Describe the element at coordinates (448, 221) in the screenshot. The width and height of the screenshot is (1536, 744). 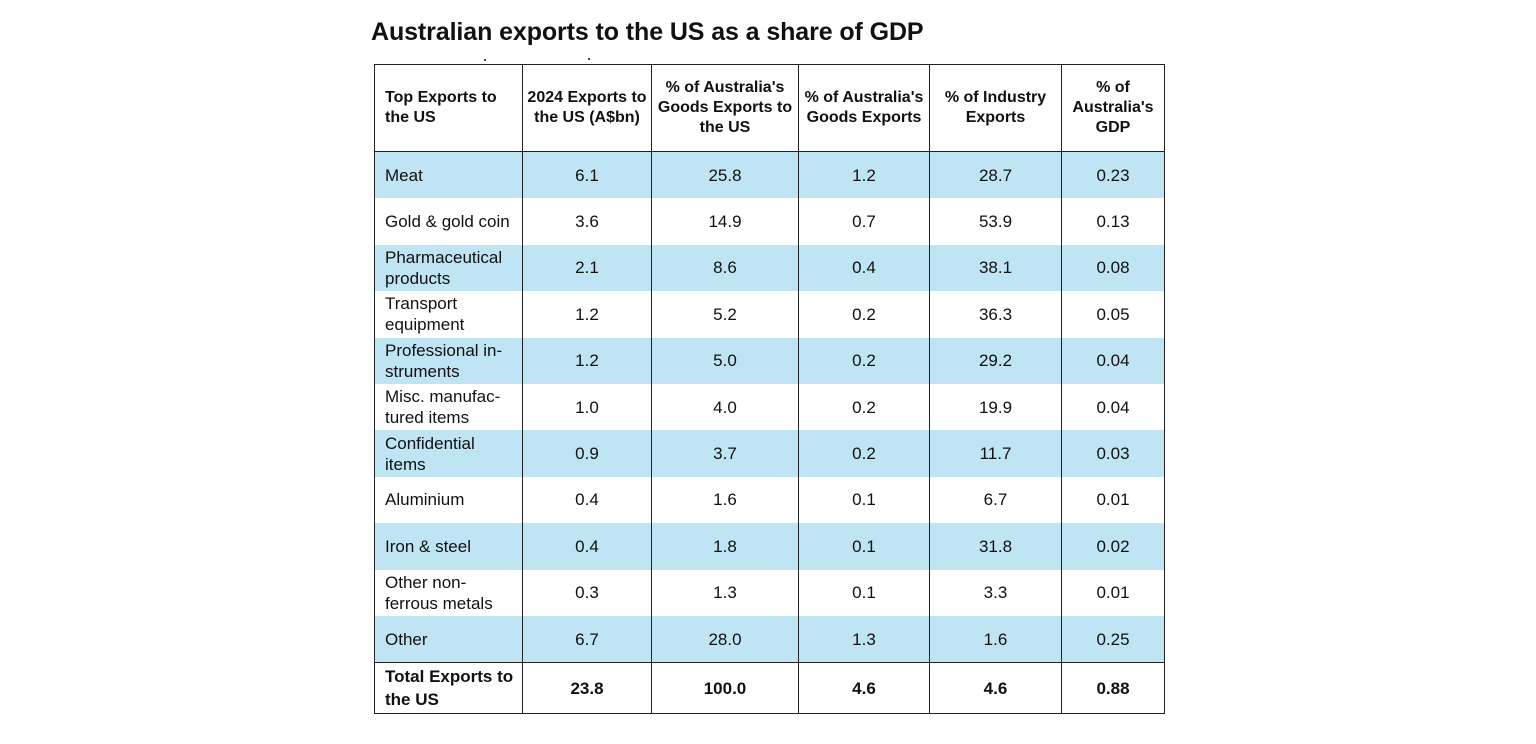
I see `row-label-cell: Gold & gold coin` at that location.